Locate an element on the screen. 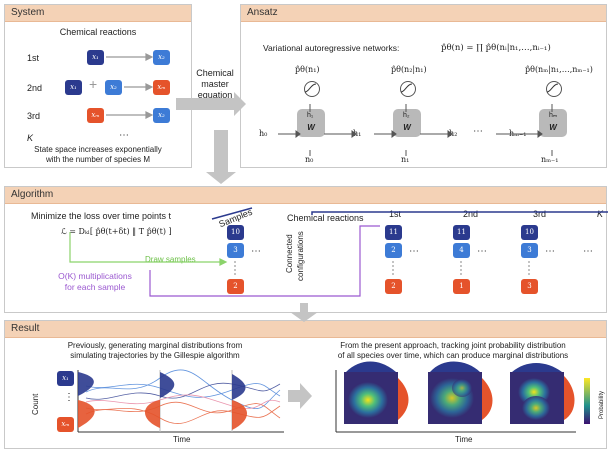  sample-tile: 3 is located at coordinates (235, 250).